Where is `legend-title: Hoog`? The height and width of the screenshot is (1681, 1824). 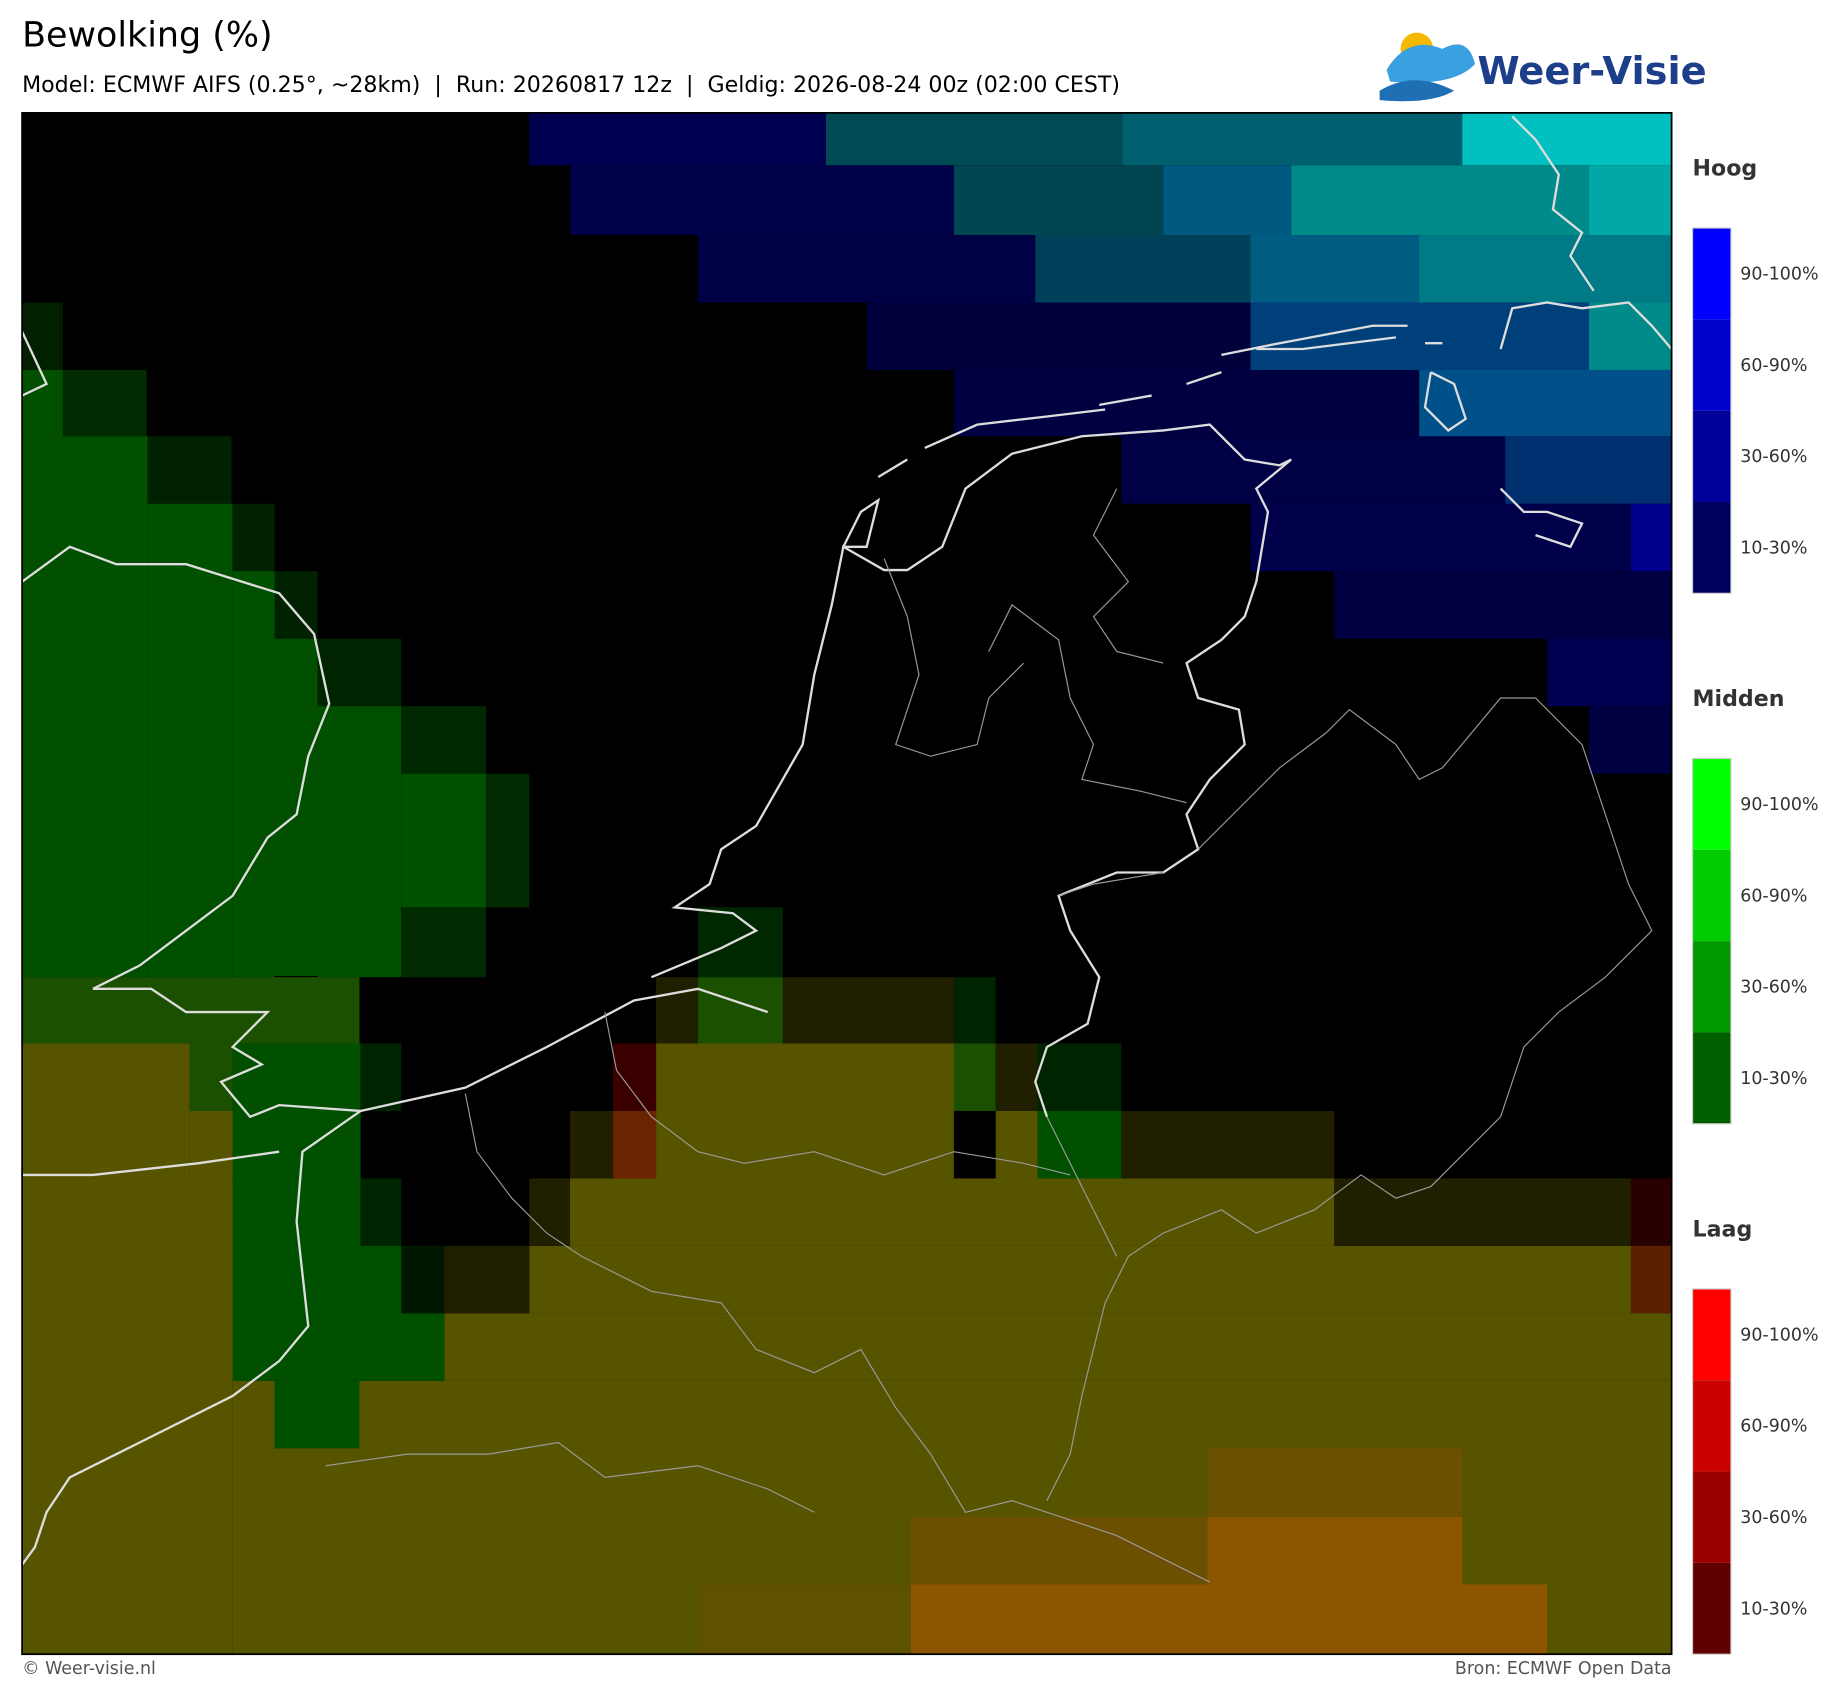
legend-title: Hoog is located at coordinates (1725, 169).